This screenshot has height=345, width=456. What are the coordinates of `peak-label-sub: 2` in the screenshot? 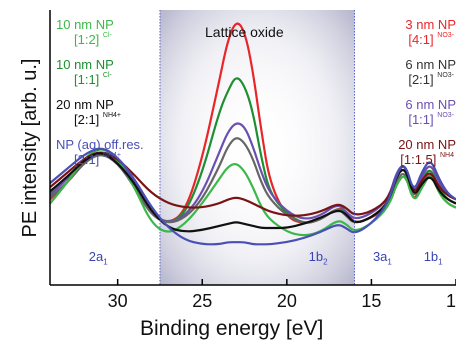 It's located at (325, 262).